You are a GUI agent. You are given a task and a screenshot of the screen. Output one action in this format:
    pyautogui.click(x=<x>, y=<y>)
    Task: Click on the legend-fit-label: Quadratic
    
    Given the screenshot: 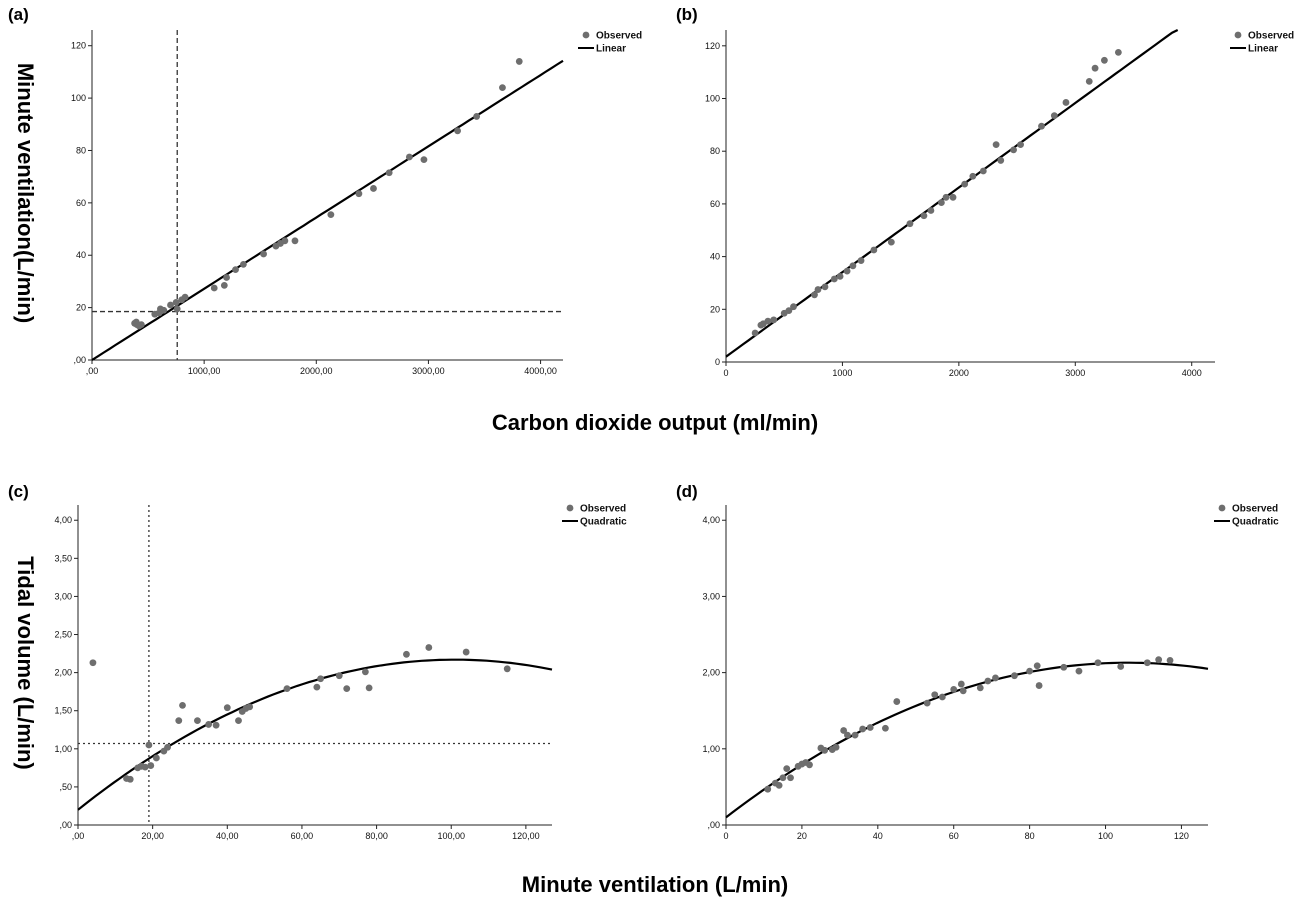 What is the action you would take?
    pyautogui.click(x=603, y=522)
    